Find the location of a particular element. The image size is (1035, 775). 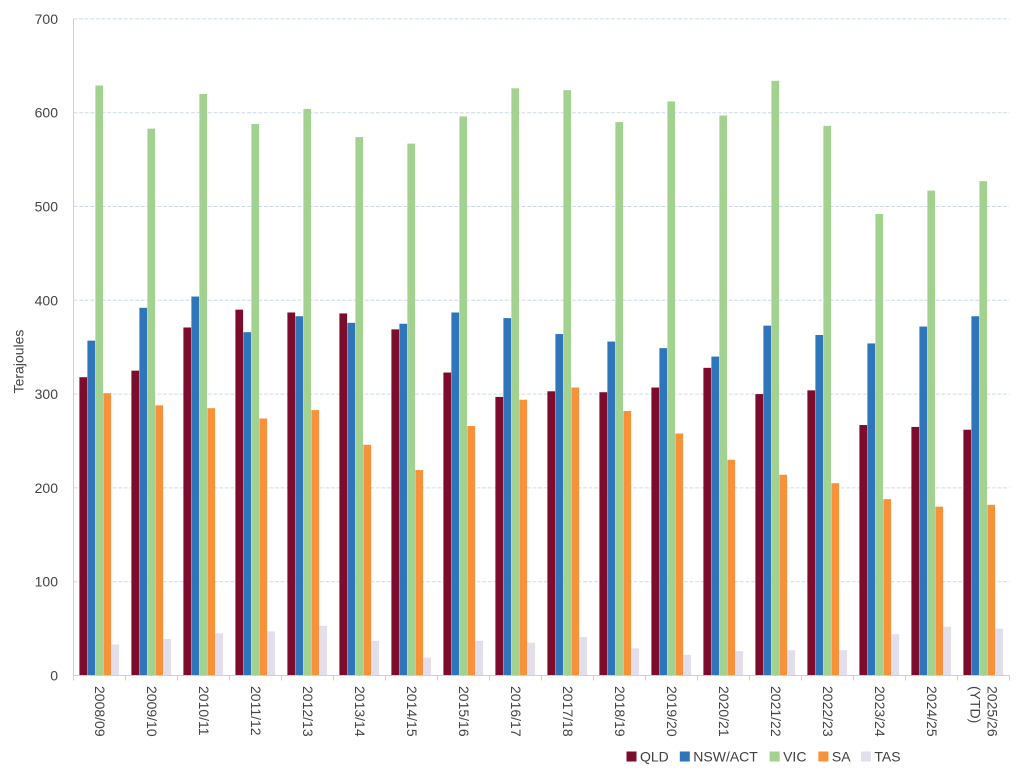

svg-text: 2012/13 is located at coordinates (308, 711).